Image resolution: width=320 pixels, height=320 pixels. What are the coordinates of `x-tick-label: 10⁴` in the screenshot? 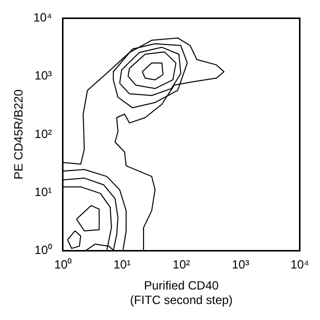 It's located at (300, 264).